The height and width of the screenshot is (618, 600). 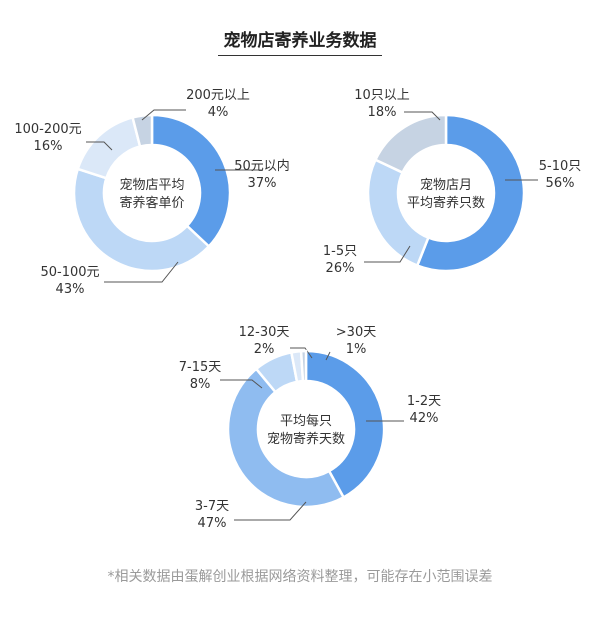 I want to click on donut-center-label: 宠物店平均, so click(x=151, y=185).